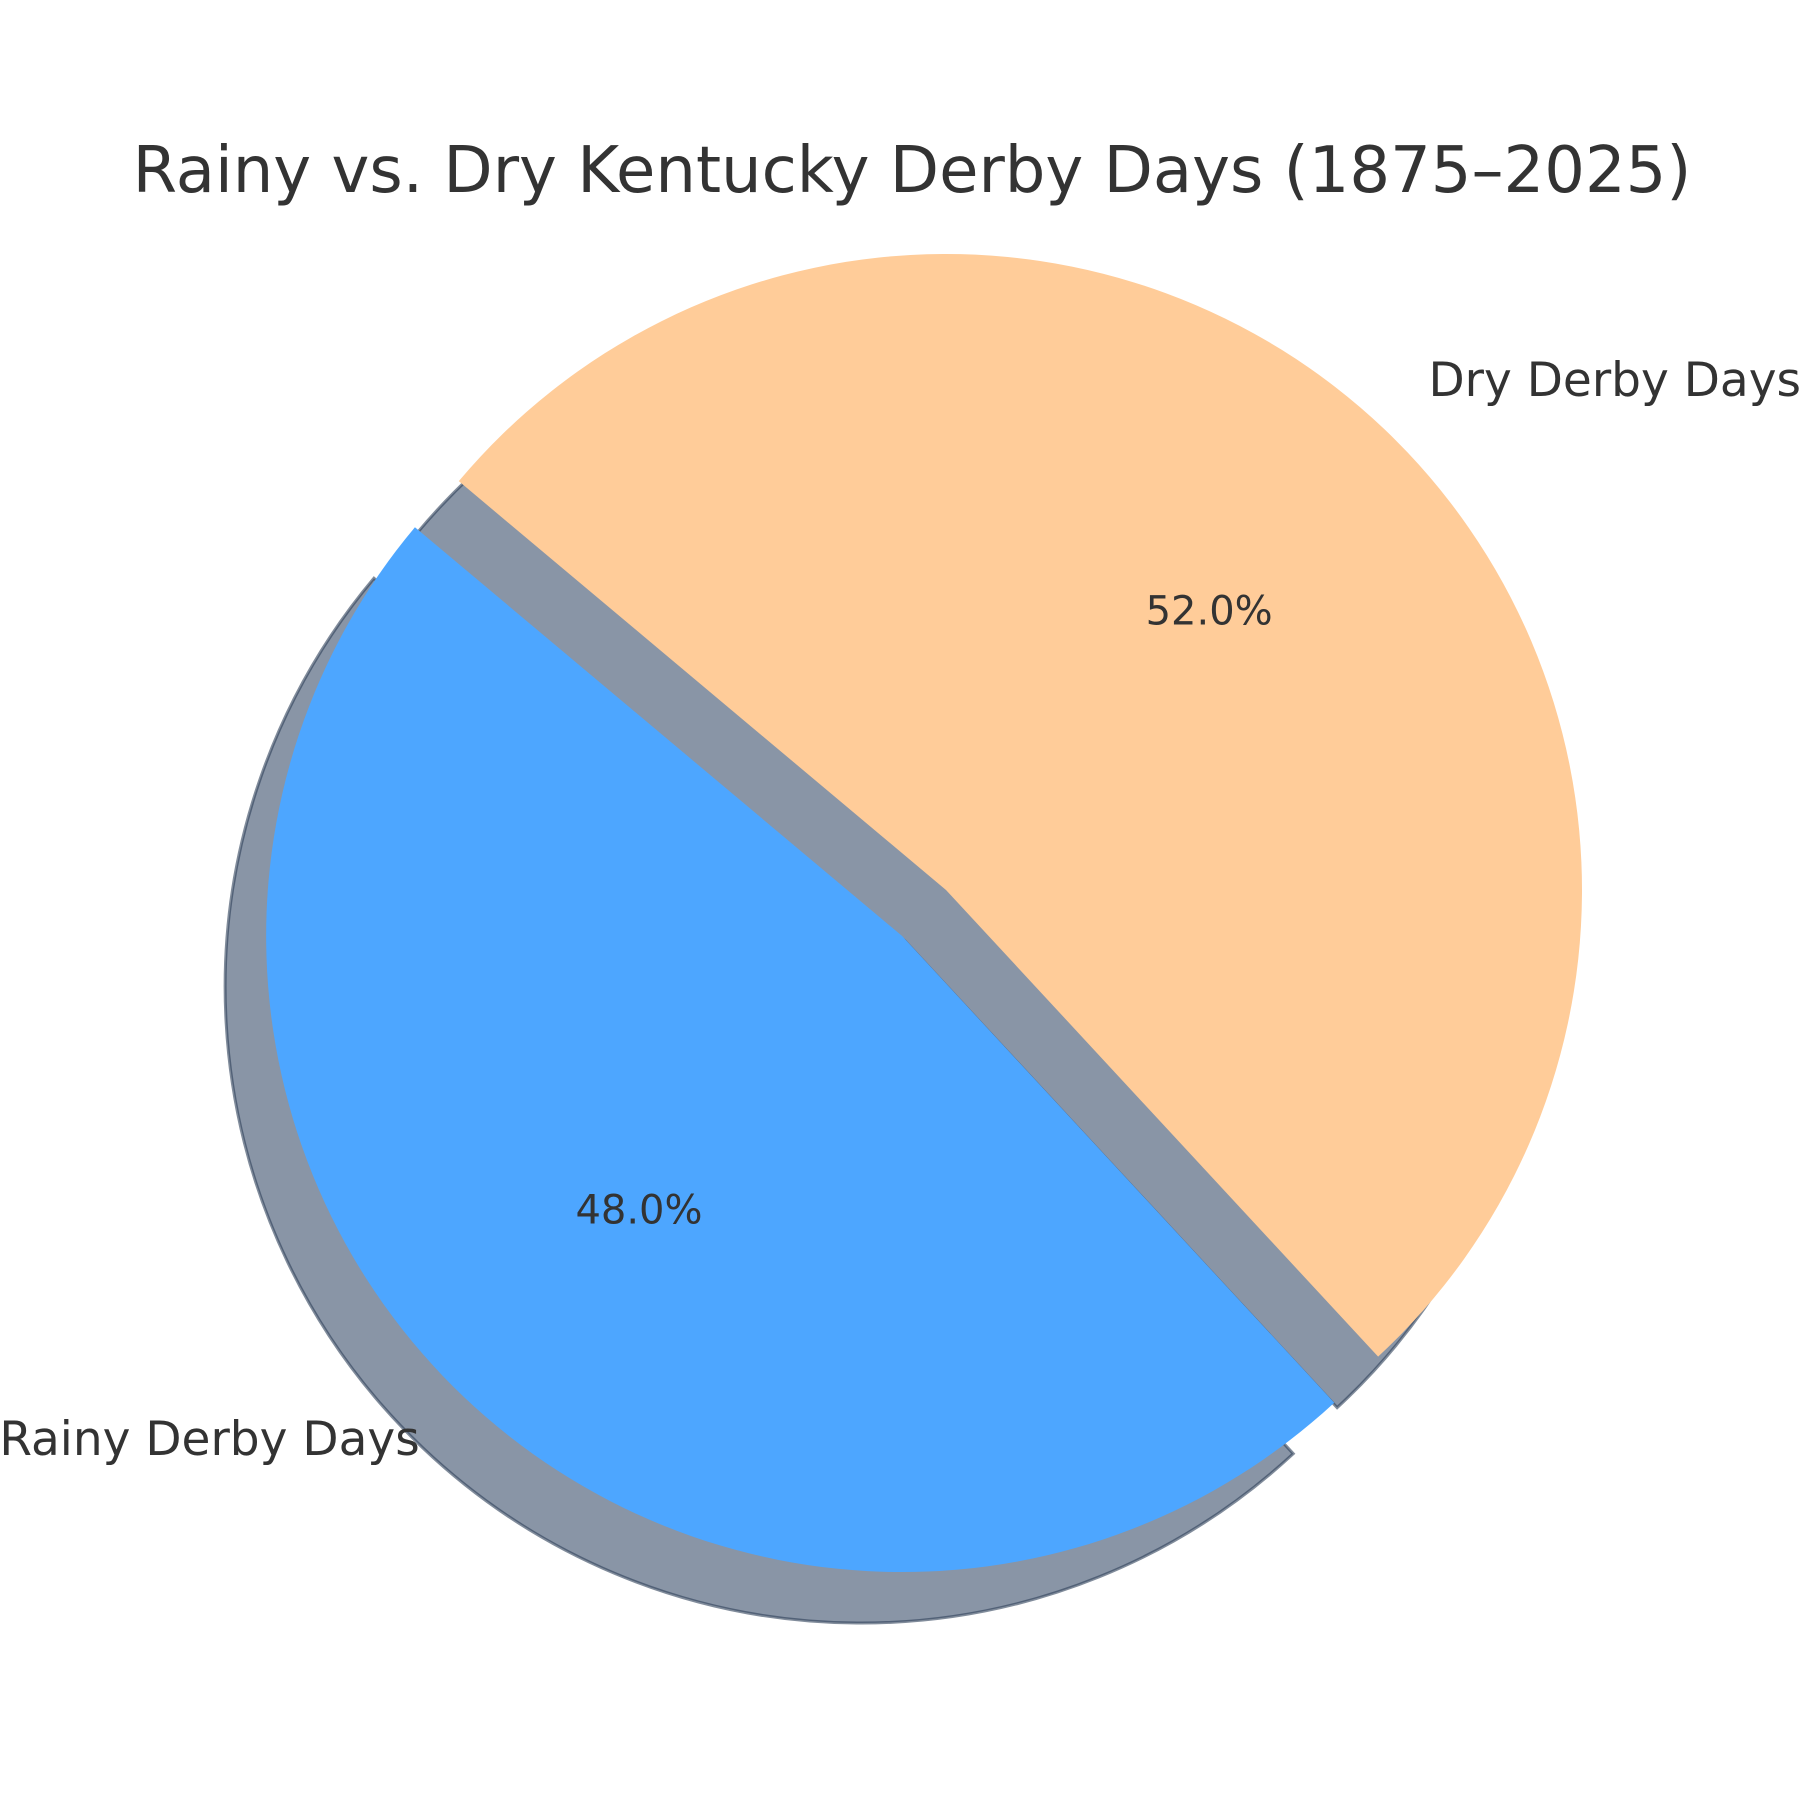 This screenshot has width=1800, height=1804. What do you see at coordinates (210, 1439) in the screenshot?
I see `slice-label-rainy-derby-days: Rainy Derby Days` at bounding box center [210, 1439].